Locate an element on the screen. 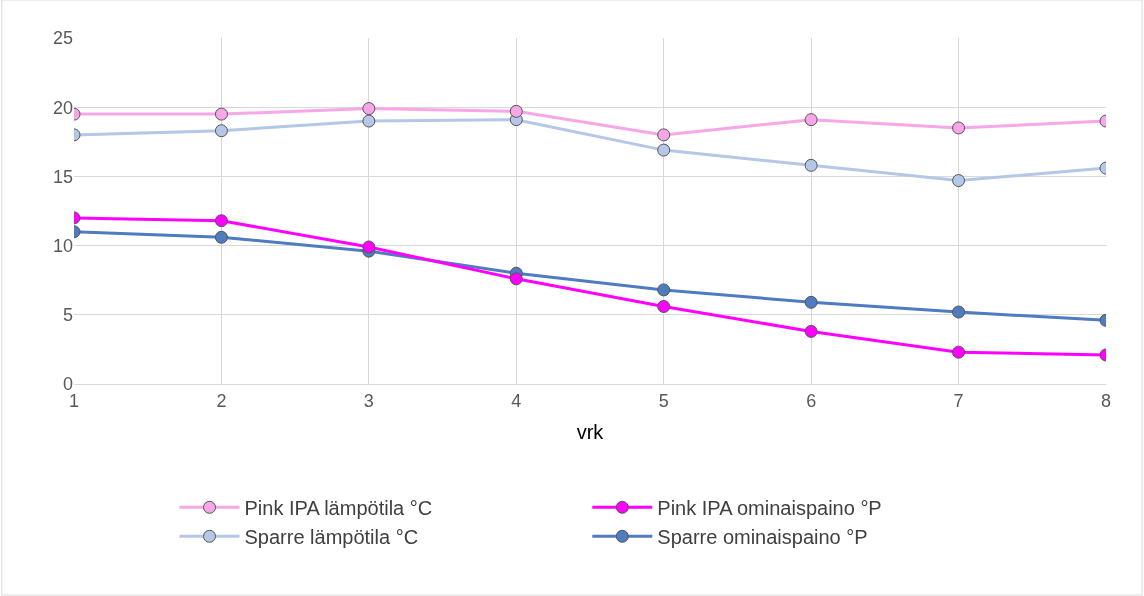 This screenshot has width=1144, height=596. y-tick-label: 10 is located at coordinates (62, 245).